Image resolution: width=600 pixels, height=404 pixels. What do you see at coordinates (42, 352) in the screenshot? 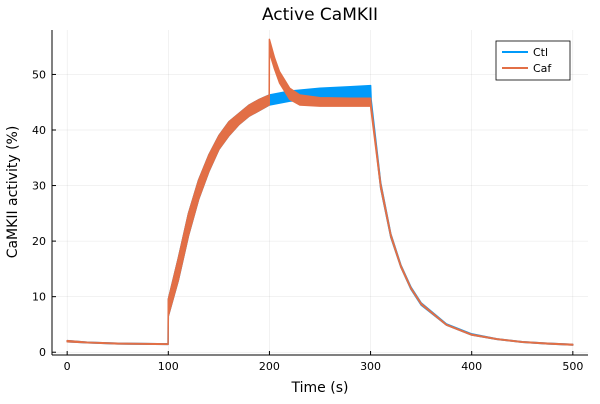
I see `y-tick-label: 0` at bounding box center [42, 352].